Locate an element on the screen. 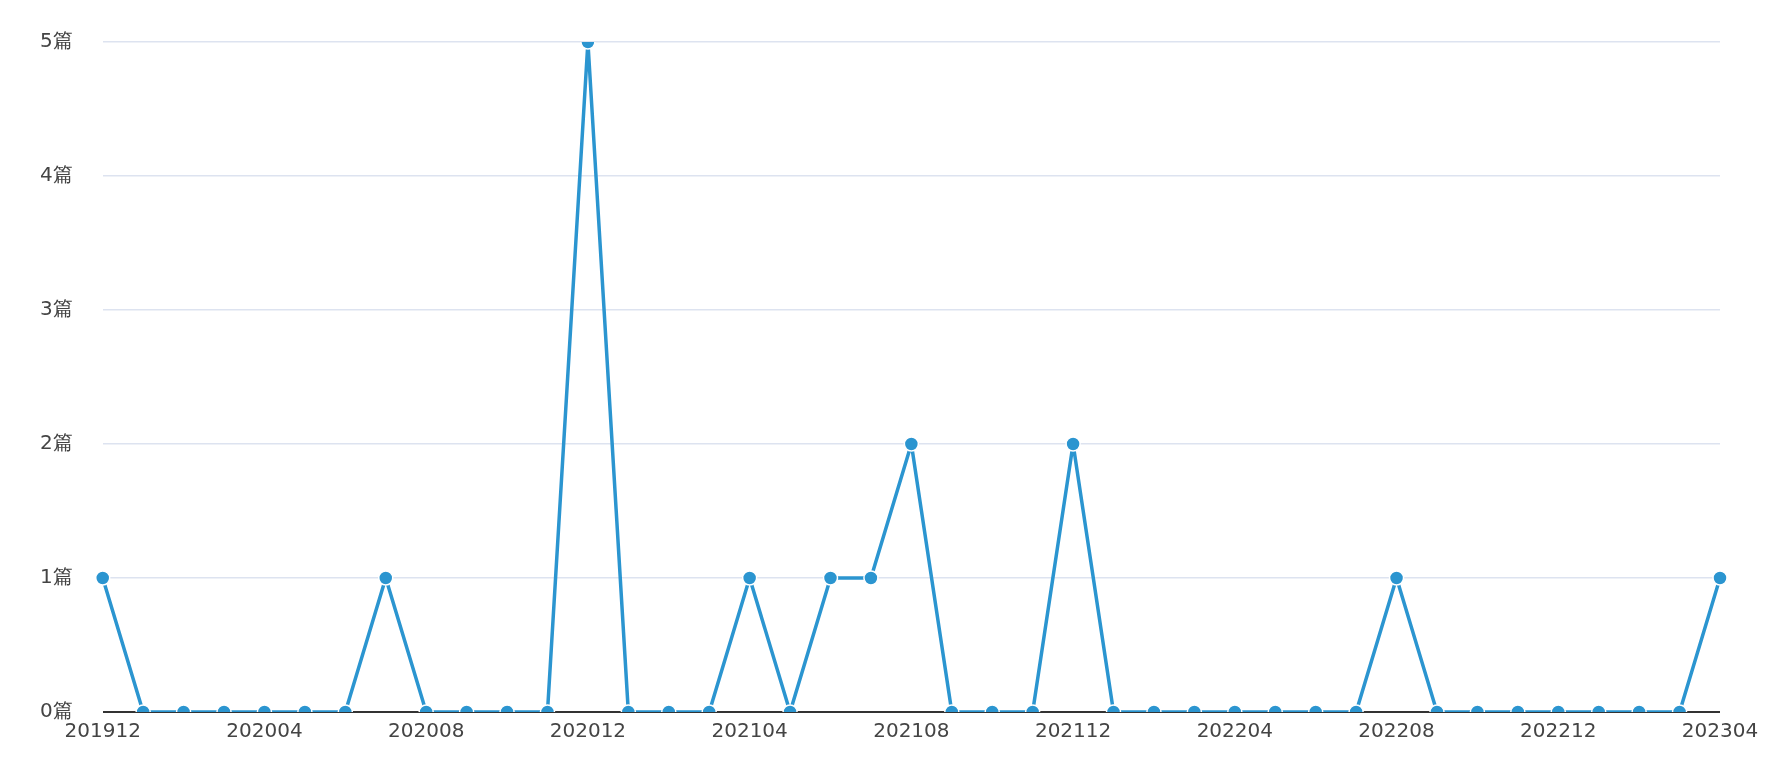 This screenshot has width=1780, height=762. y-tick-label: 2篇 is located at coordinates (56, 442).